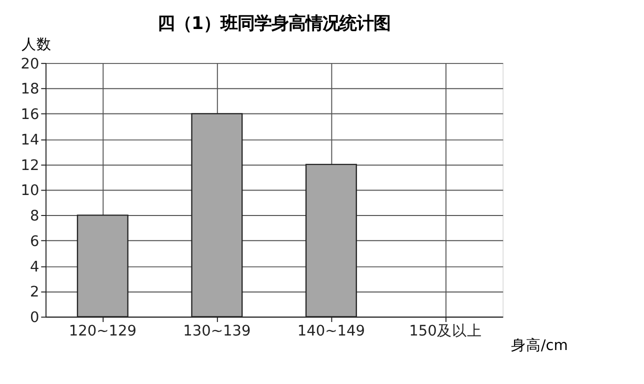 This screenshot has height=384, width=644. Describe the element at coordinates (539, 345) in the screenshot. I see `x-axis-title: 身高/cm` at that location.